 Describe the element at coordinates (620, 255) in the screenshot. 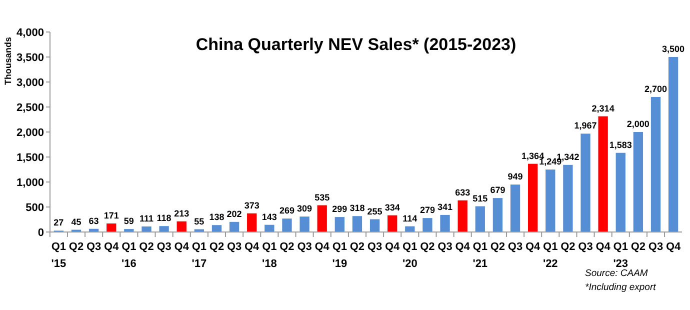

I see `x-tick-label: Q1 '23` at that location.